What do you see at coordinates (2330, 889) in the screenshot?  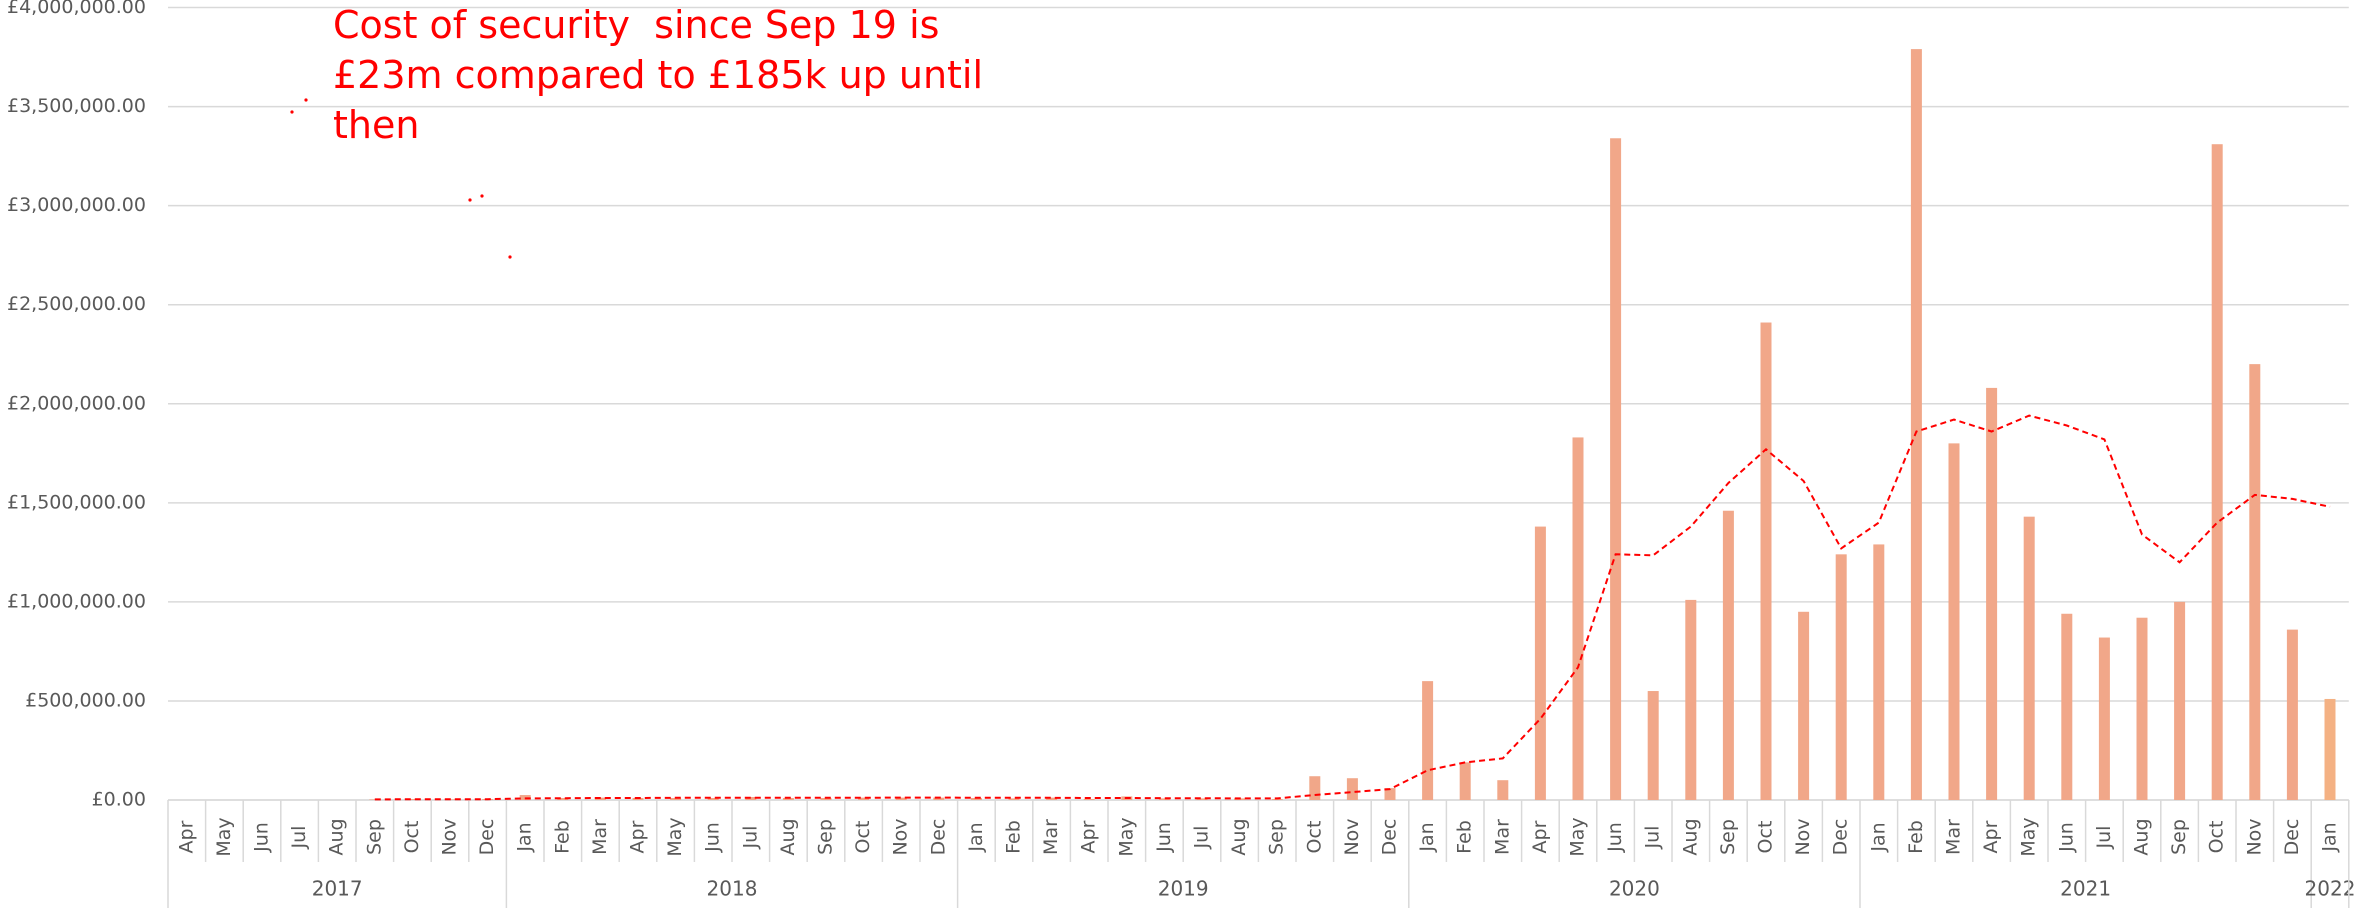 I see `year-label: 2022` at bounding box center [2330, 889].